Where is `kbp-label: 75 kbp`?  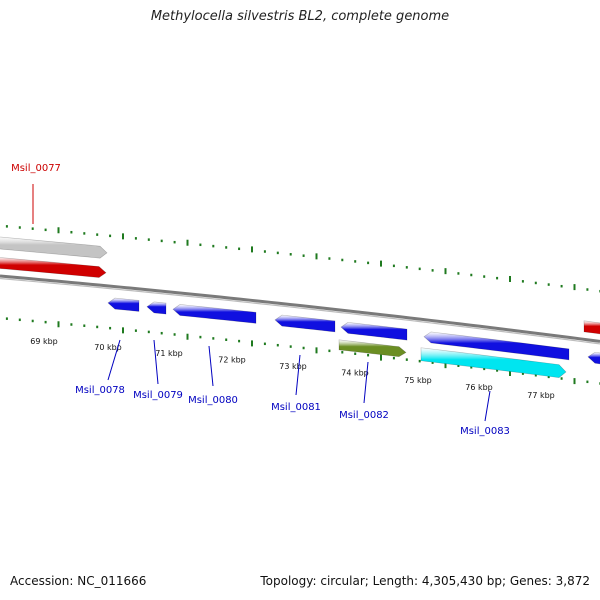
kbp-label: 75 kbp is located at coordinates (418, 380).